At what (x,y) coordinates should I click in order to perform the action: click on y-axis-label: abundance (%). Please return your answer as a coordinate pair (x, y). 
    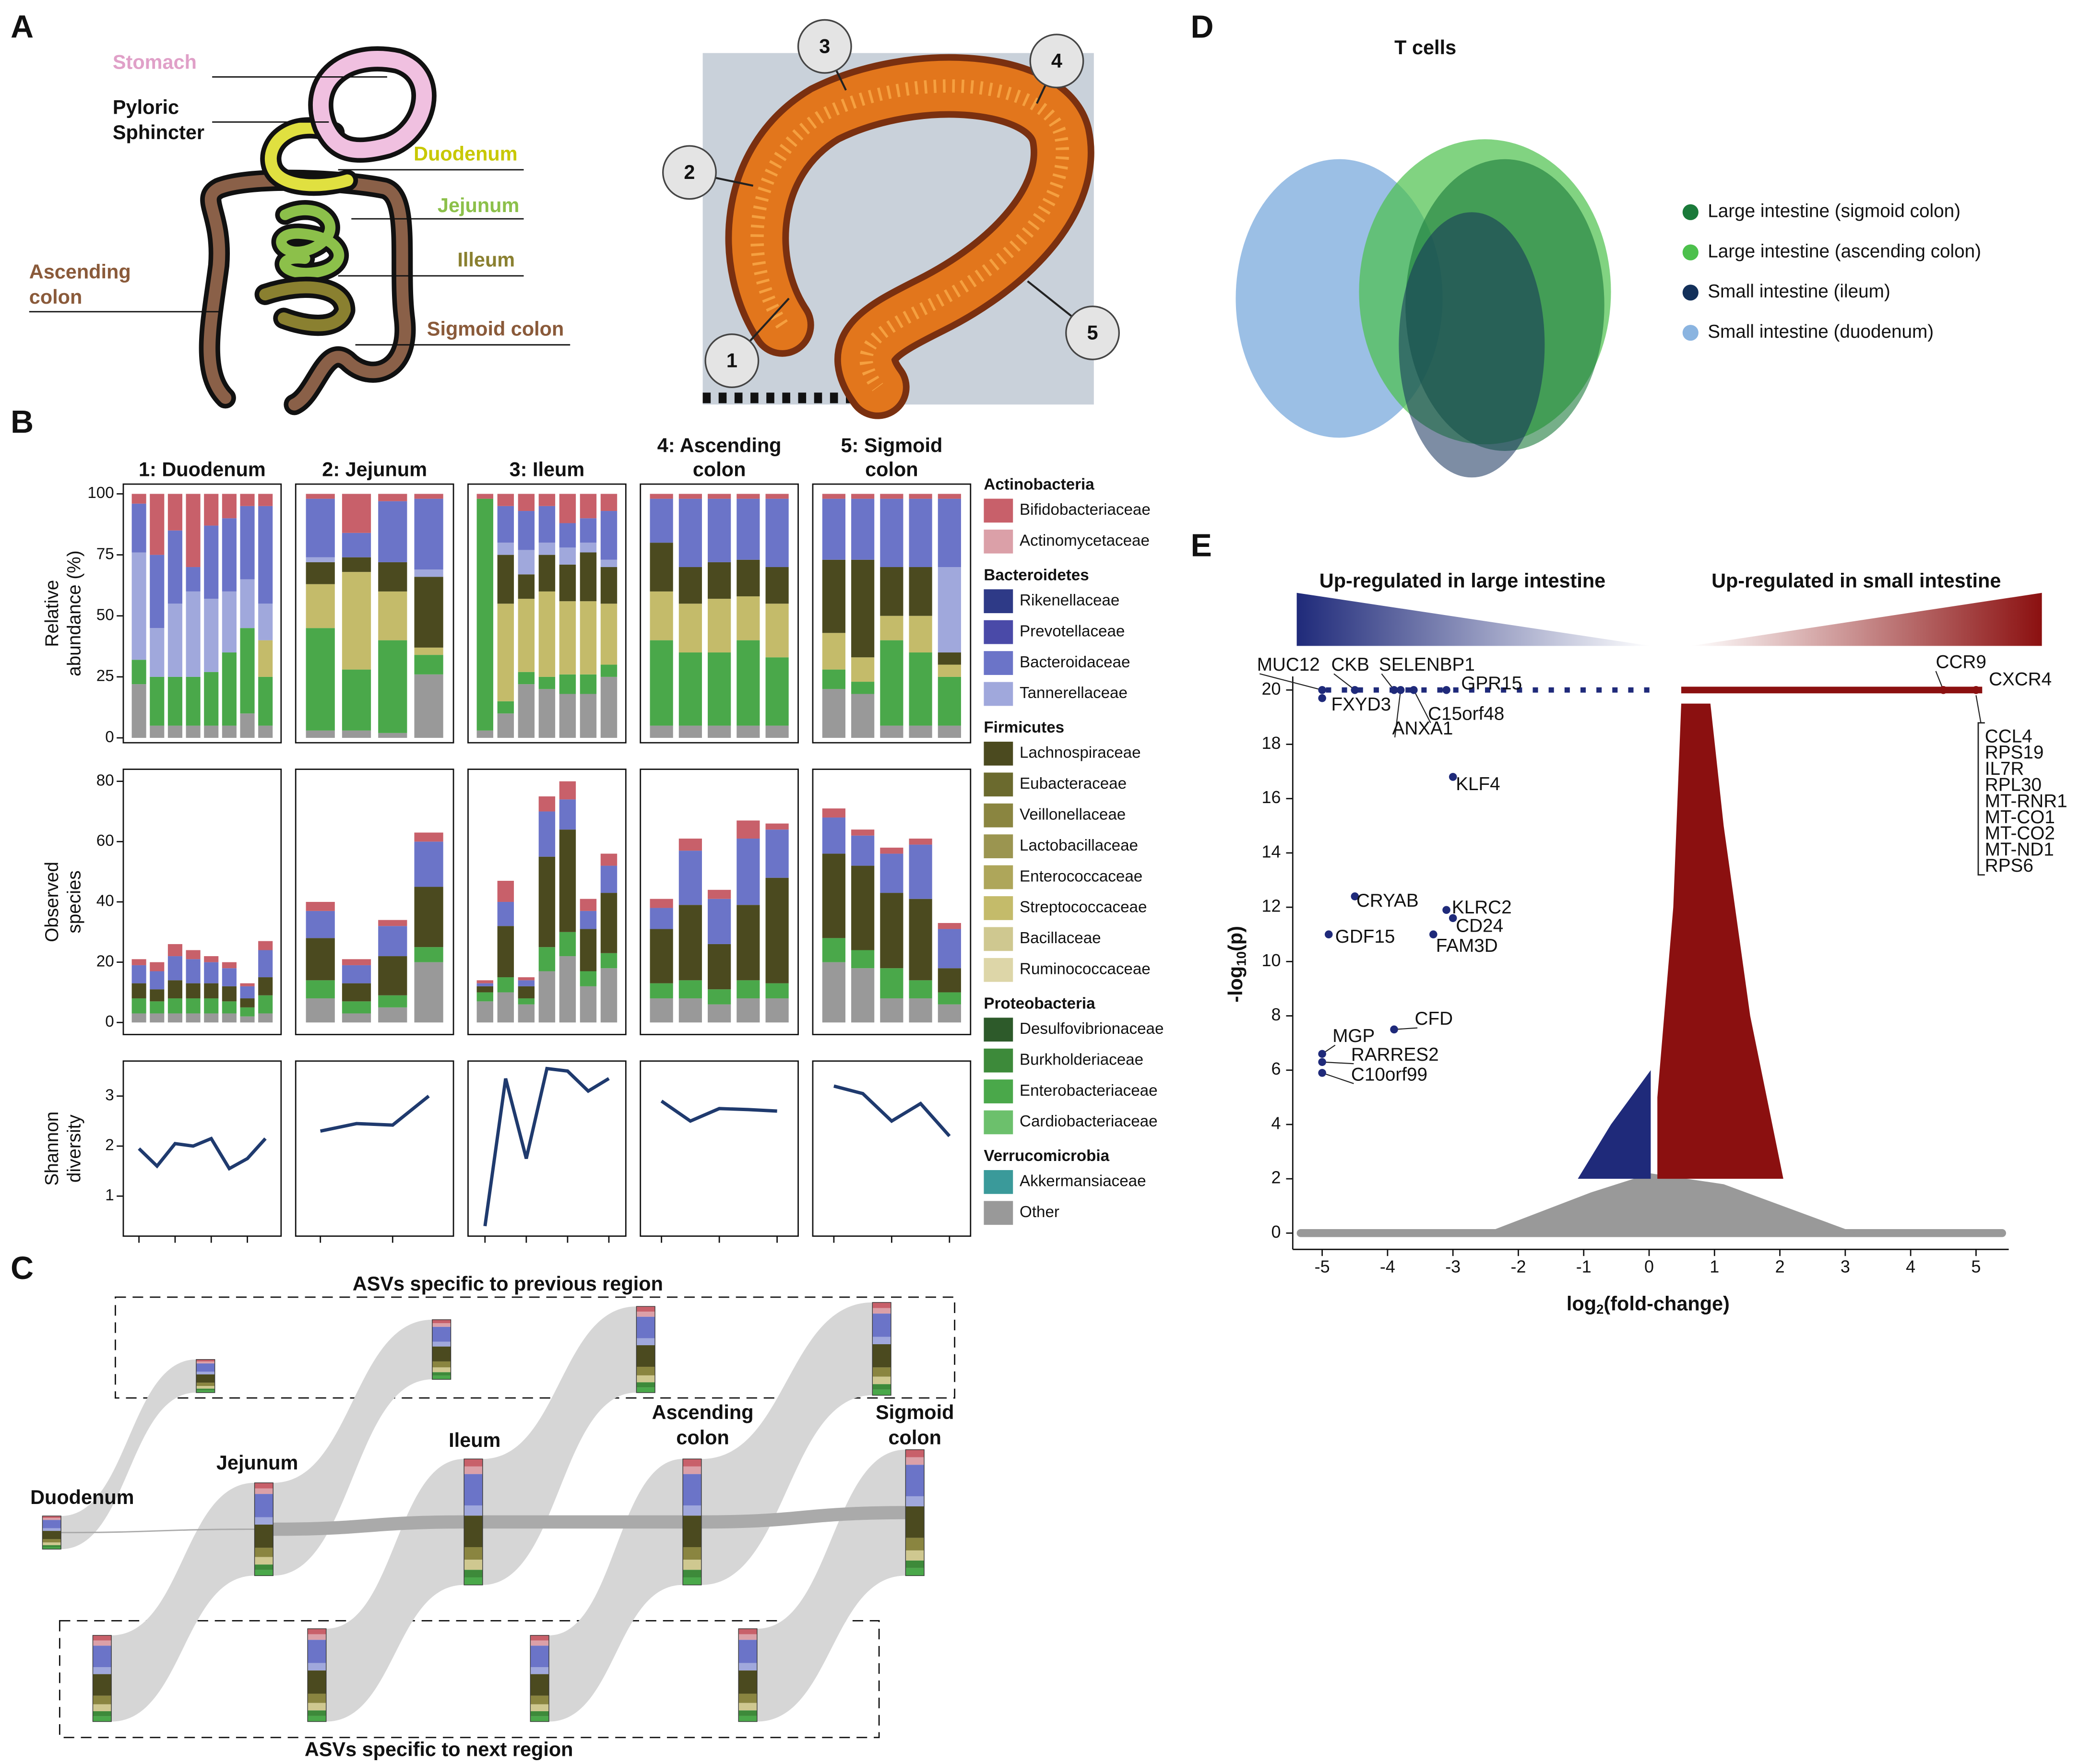
    Looking at the image, I should click on (75, 613).